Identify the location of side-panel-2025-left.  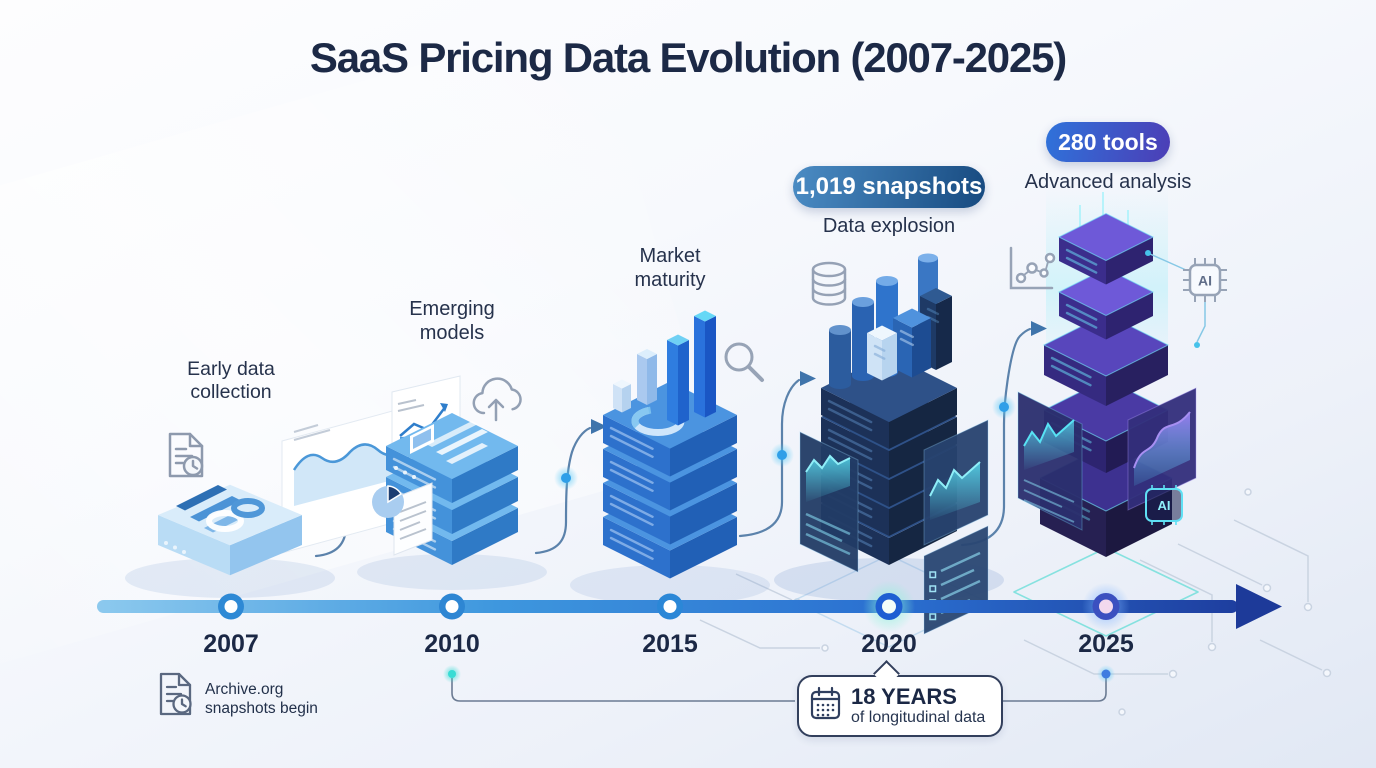
(1050, 461).